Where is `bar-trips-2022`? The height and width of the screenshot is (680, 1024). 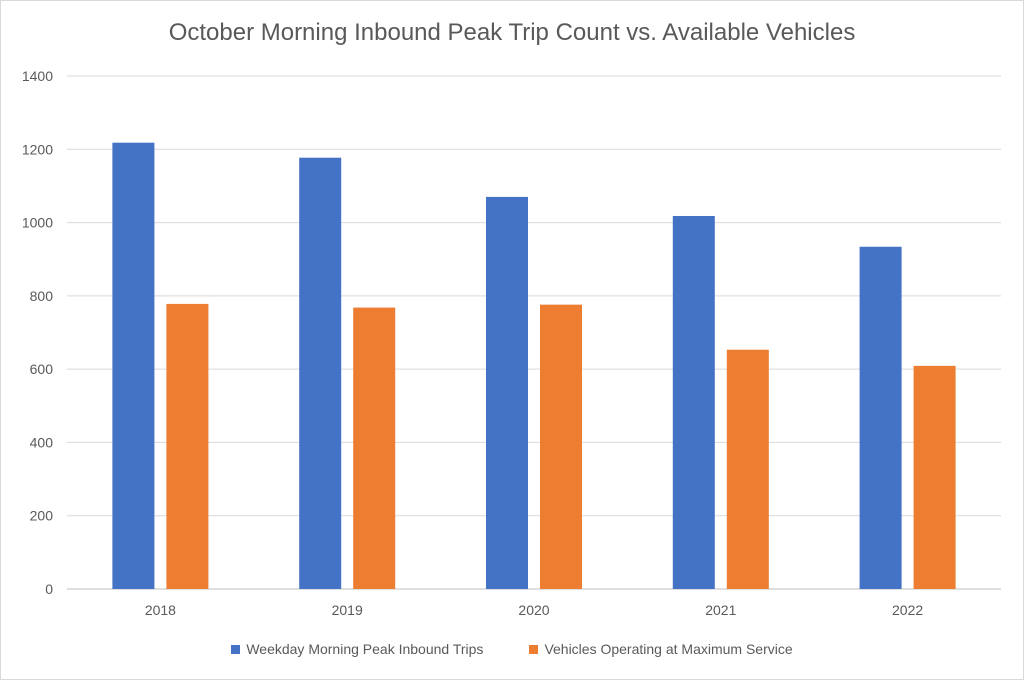 bar-trips-2022 is located at coordinates (880, 417).